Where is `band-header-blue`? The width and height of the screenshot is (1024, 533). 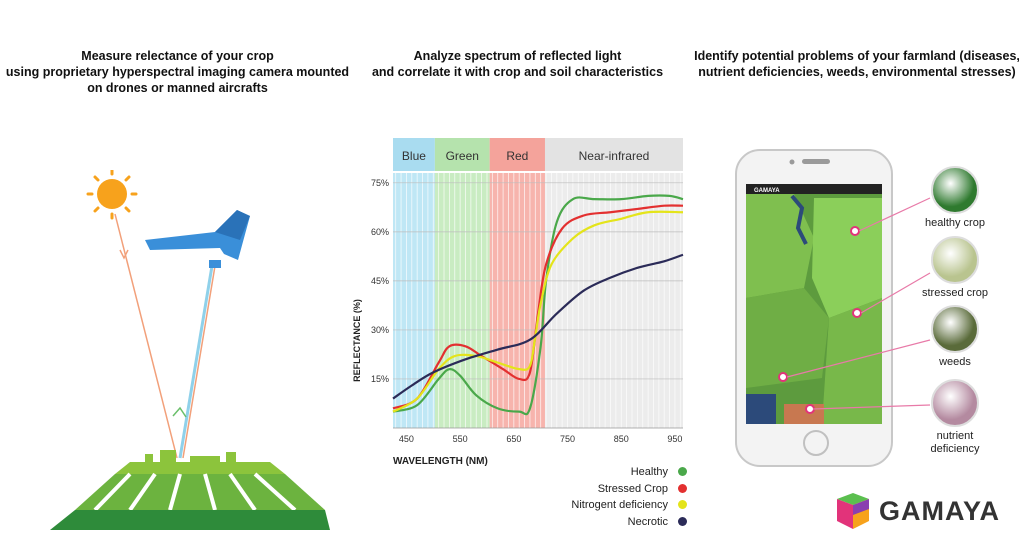
band-header-blue is located at coordinates (414, 154).